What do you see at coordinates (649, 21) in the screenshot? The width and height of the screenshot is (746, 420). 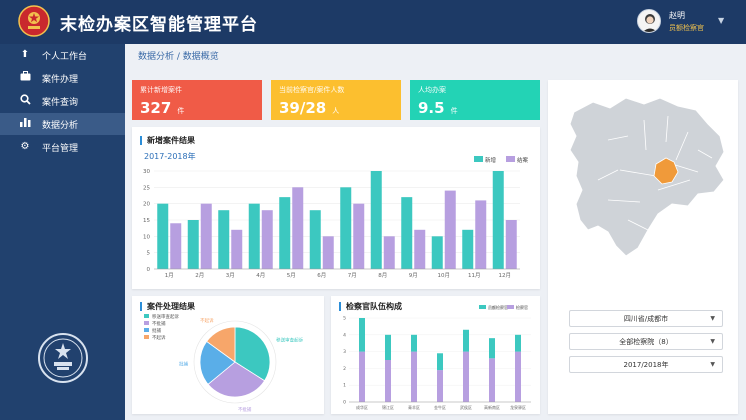 I see `avatar` at bounding box center [649, 21].